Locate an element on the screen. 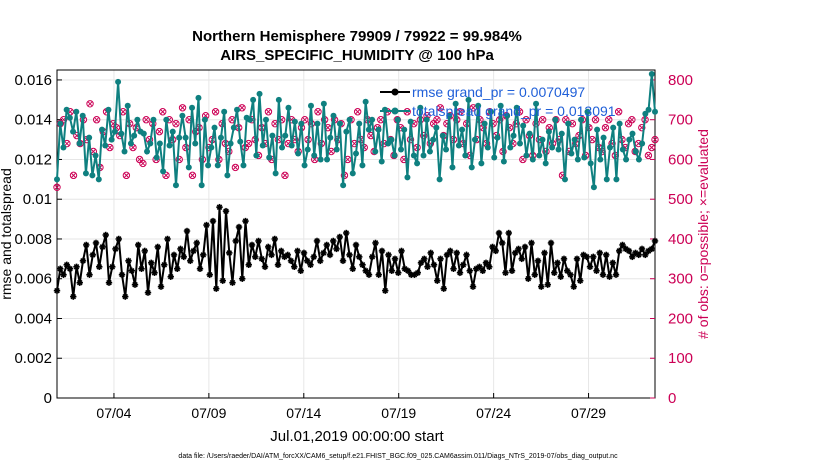 The height and width of the screenshot is (470, 830). right-tick-label: 400 is located at coordinates (680, 239).